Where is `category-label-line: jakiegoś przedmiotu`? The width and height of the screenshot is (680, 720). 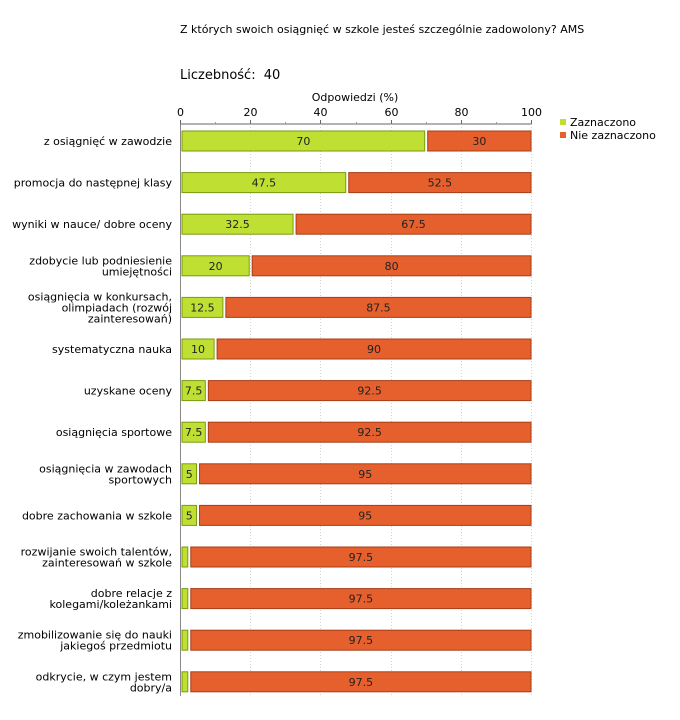
category-label-line: jakiegoś przedmiotu is located at coordinates (115, 646).